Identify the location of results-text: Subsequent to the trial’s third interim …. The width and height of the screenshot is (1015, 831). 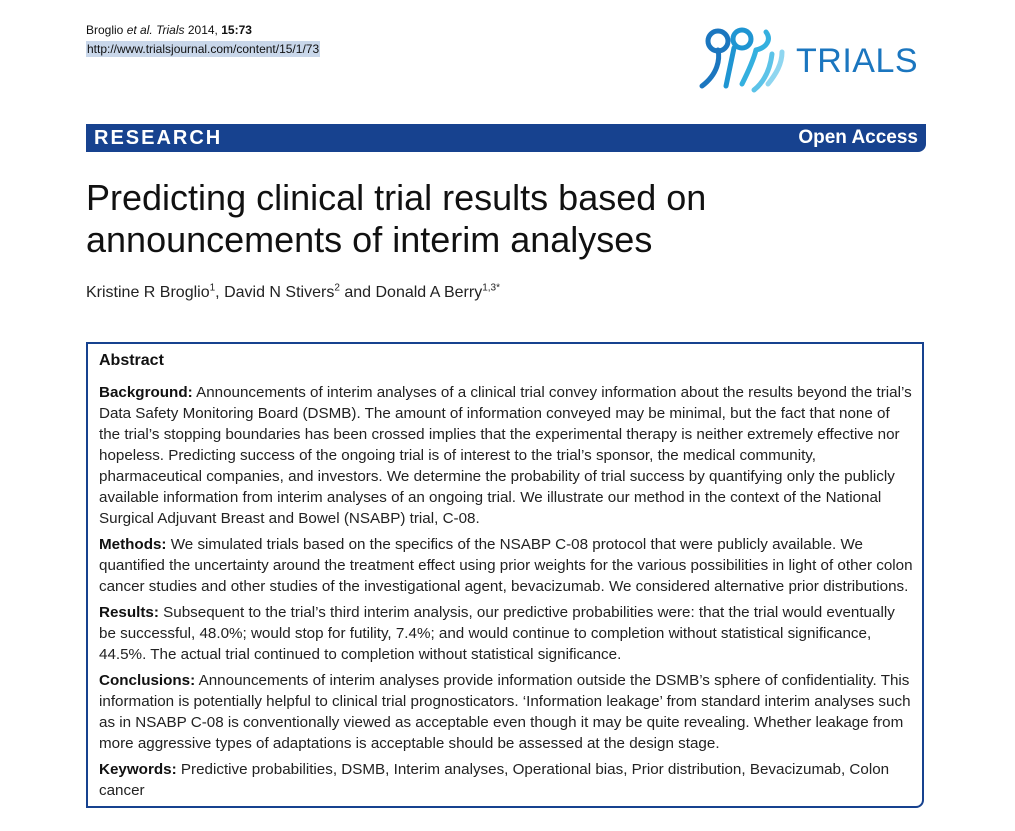
(497, 633).